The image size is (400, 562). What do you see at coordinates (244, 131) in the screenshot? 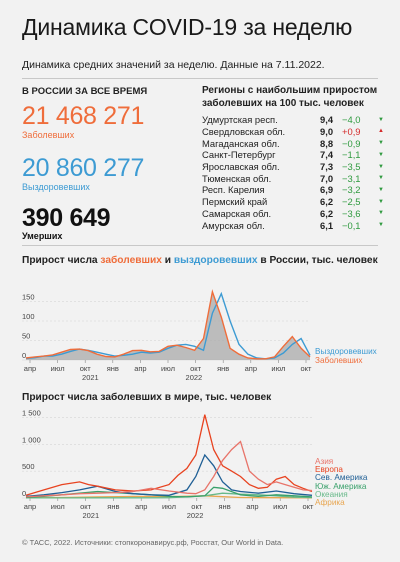
I see `region-name: Свердловская обл.` at bounding box center [244, 131].